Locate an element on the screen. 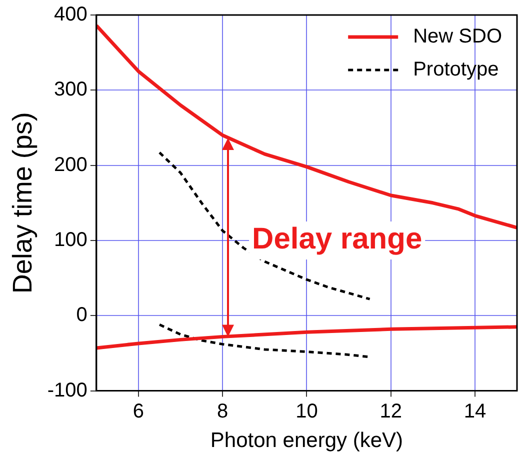  y-axis-title: Delay time (ps) is located at coordinates (23, 203).